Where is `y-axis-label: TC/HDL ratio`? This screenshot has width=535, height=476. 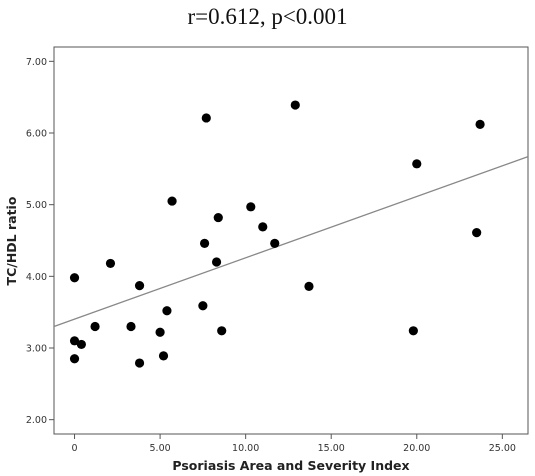 y-axis-label: TC/HDL ratio is located at coordinates (11, 240).